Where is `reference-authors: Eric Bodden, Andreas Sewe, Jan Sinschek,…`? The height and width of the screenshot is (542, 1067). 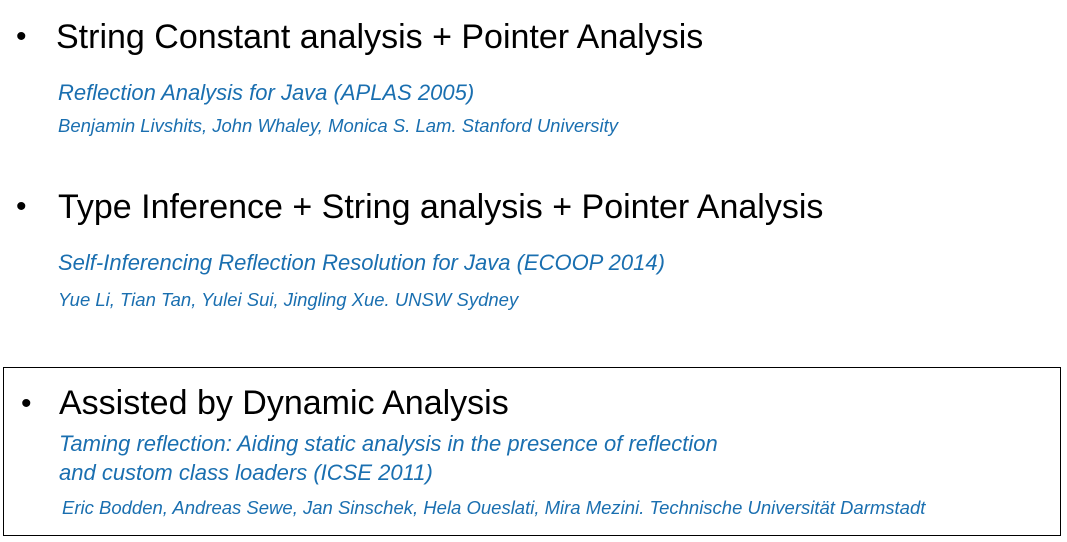
reference-authors: Eric Bodden, Andreas Sewe, Jan Sinschek,… is located at coordinates (494, 507).